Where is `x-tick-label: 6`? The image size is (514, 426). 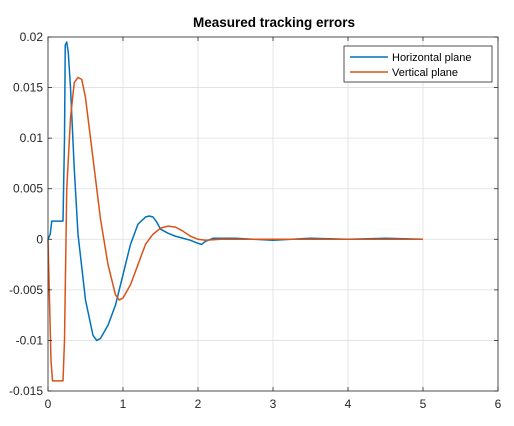 x-tick-label: 6 is located at coordinates (498, 404).